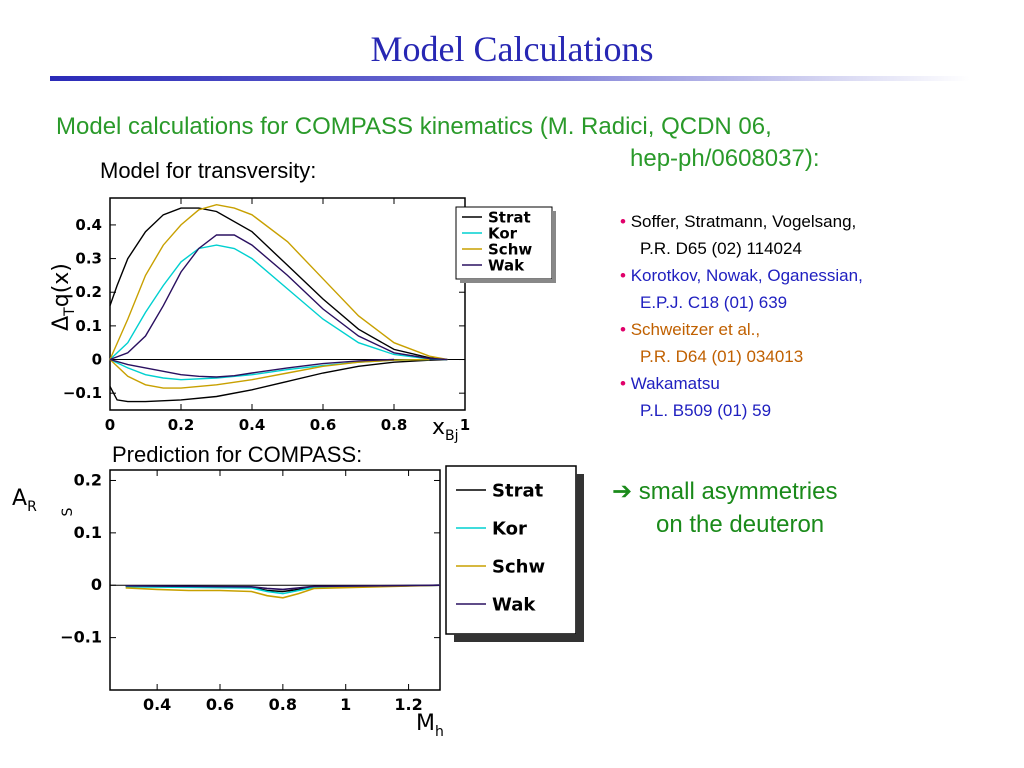 The width and height of the screenshot is (1024, 768). What do you see at coordinates (445, 429) in the screenshot?
I see `top-xaxis-label: xBj` at bounding box center [445, 429].